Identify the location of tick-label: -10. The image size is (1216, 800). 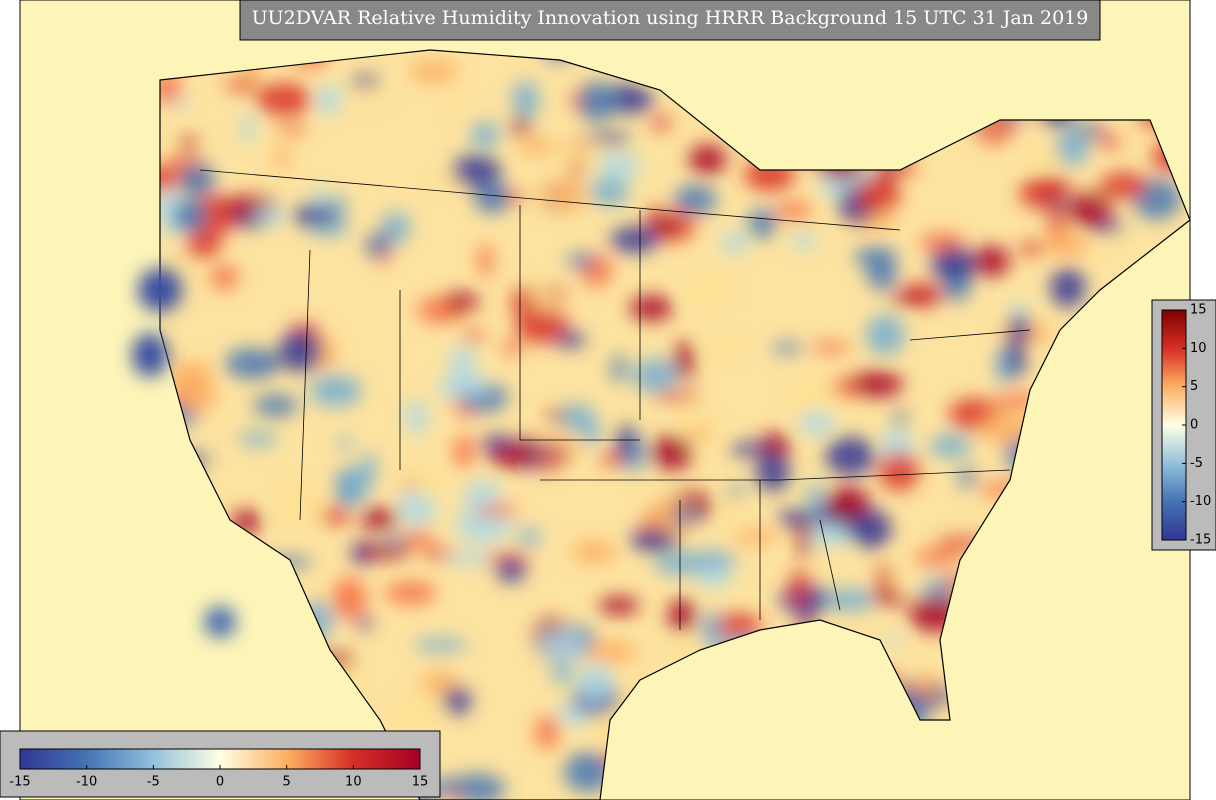
(1200, 501).